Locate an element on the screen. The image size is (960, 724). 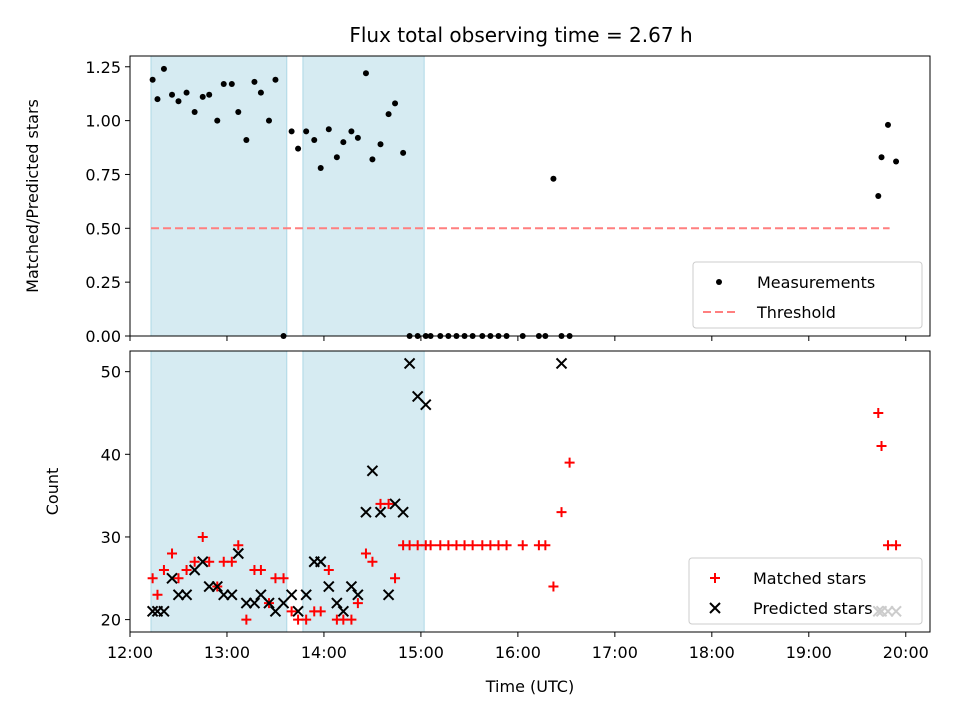
x-tick-label: 20:00 is located at coordinates (906, 652).